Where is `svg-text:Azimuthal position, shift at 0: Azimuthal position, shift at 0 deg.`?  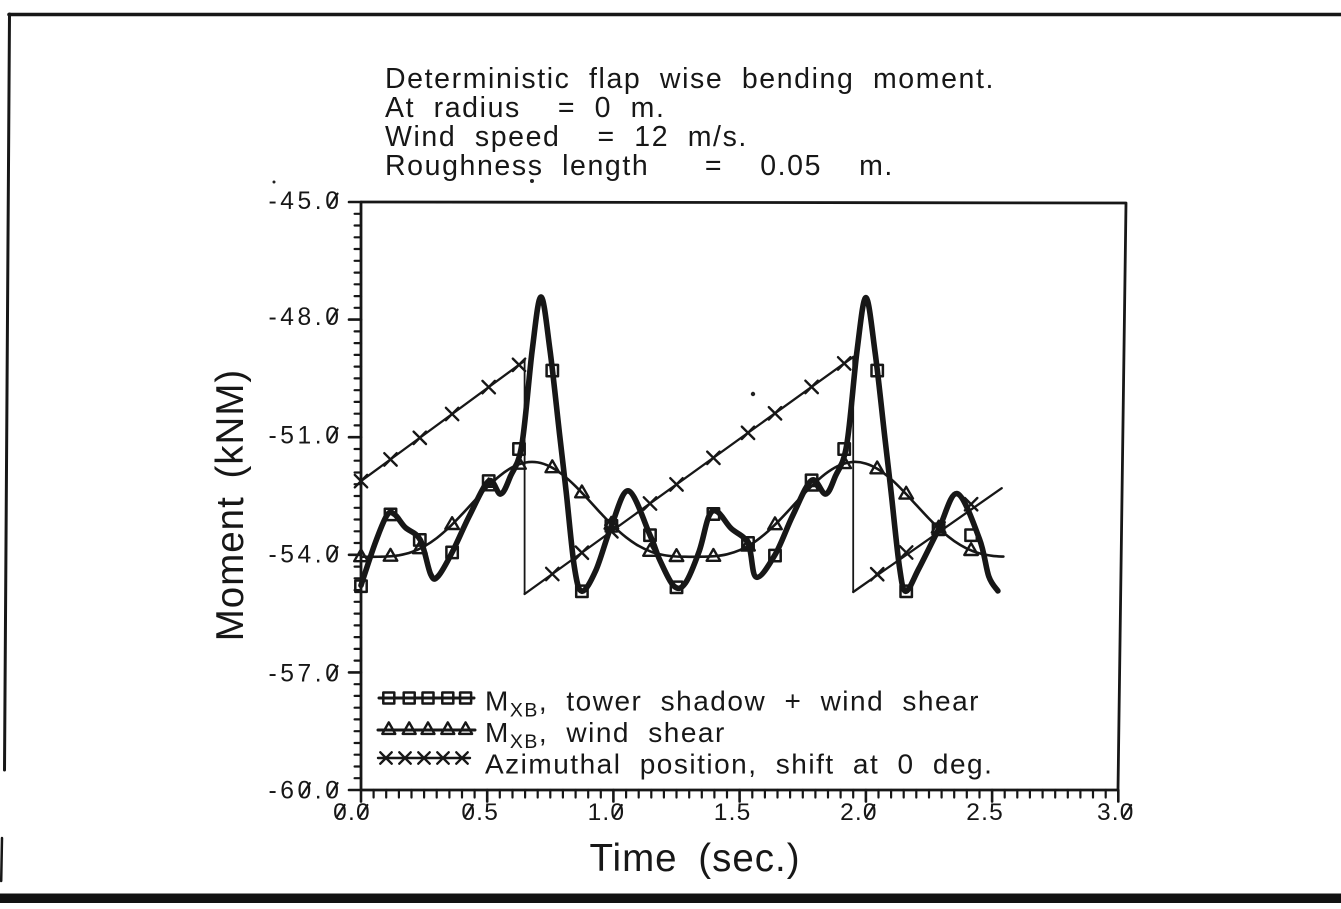 svg-text:Azimuthal position, shift at 0: Azimuthal position, shift at 0 deg. is located at coordinates (739, 764).